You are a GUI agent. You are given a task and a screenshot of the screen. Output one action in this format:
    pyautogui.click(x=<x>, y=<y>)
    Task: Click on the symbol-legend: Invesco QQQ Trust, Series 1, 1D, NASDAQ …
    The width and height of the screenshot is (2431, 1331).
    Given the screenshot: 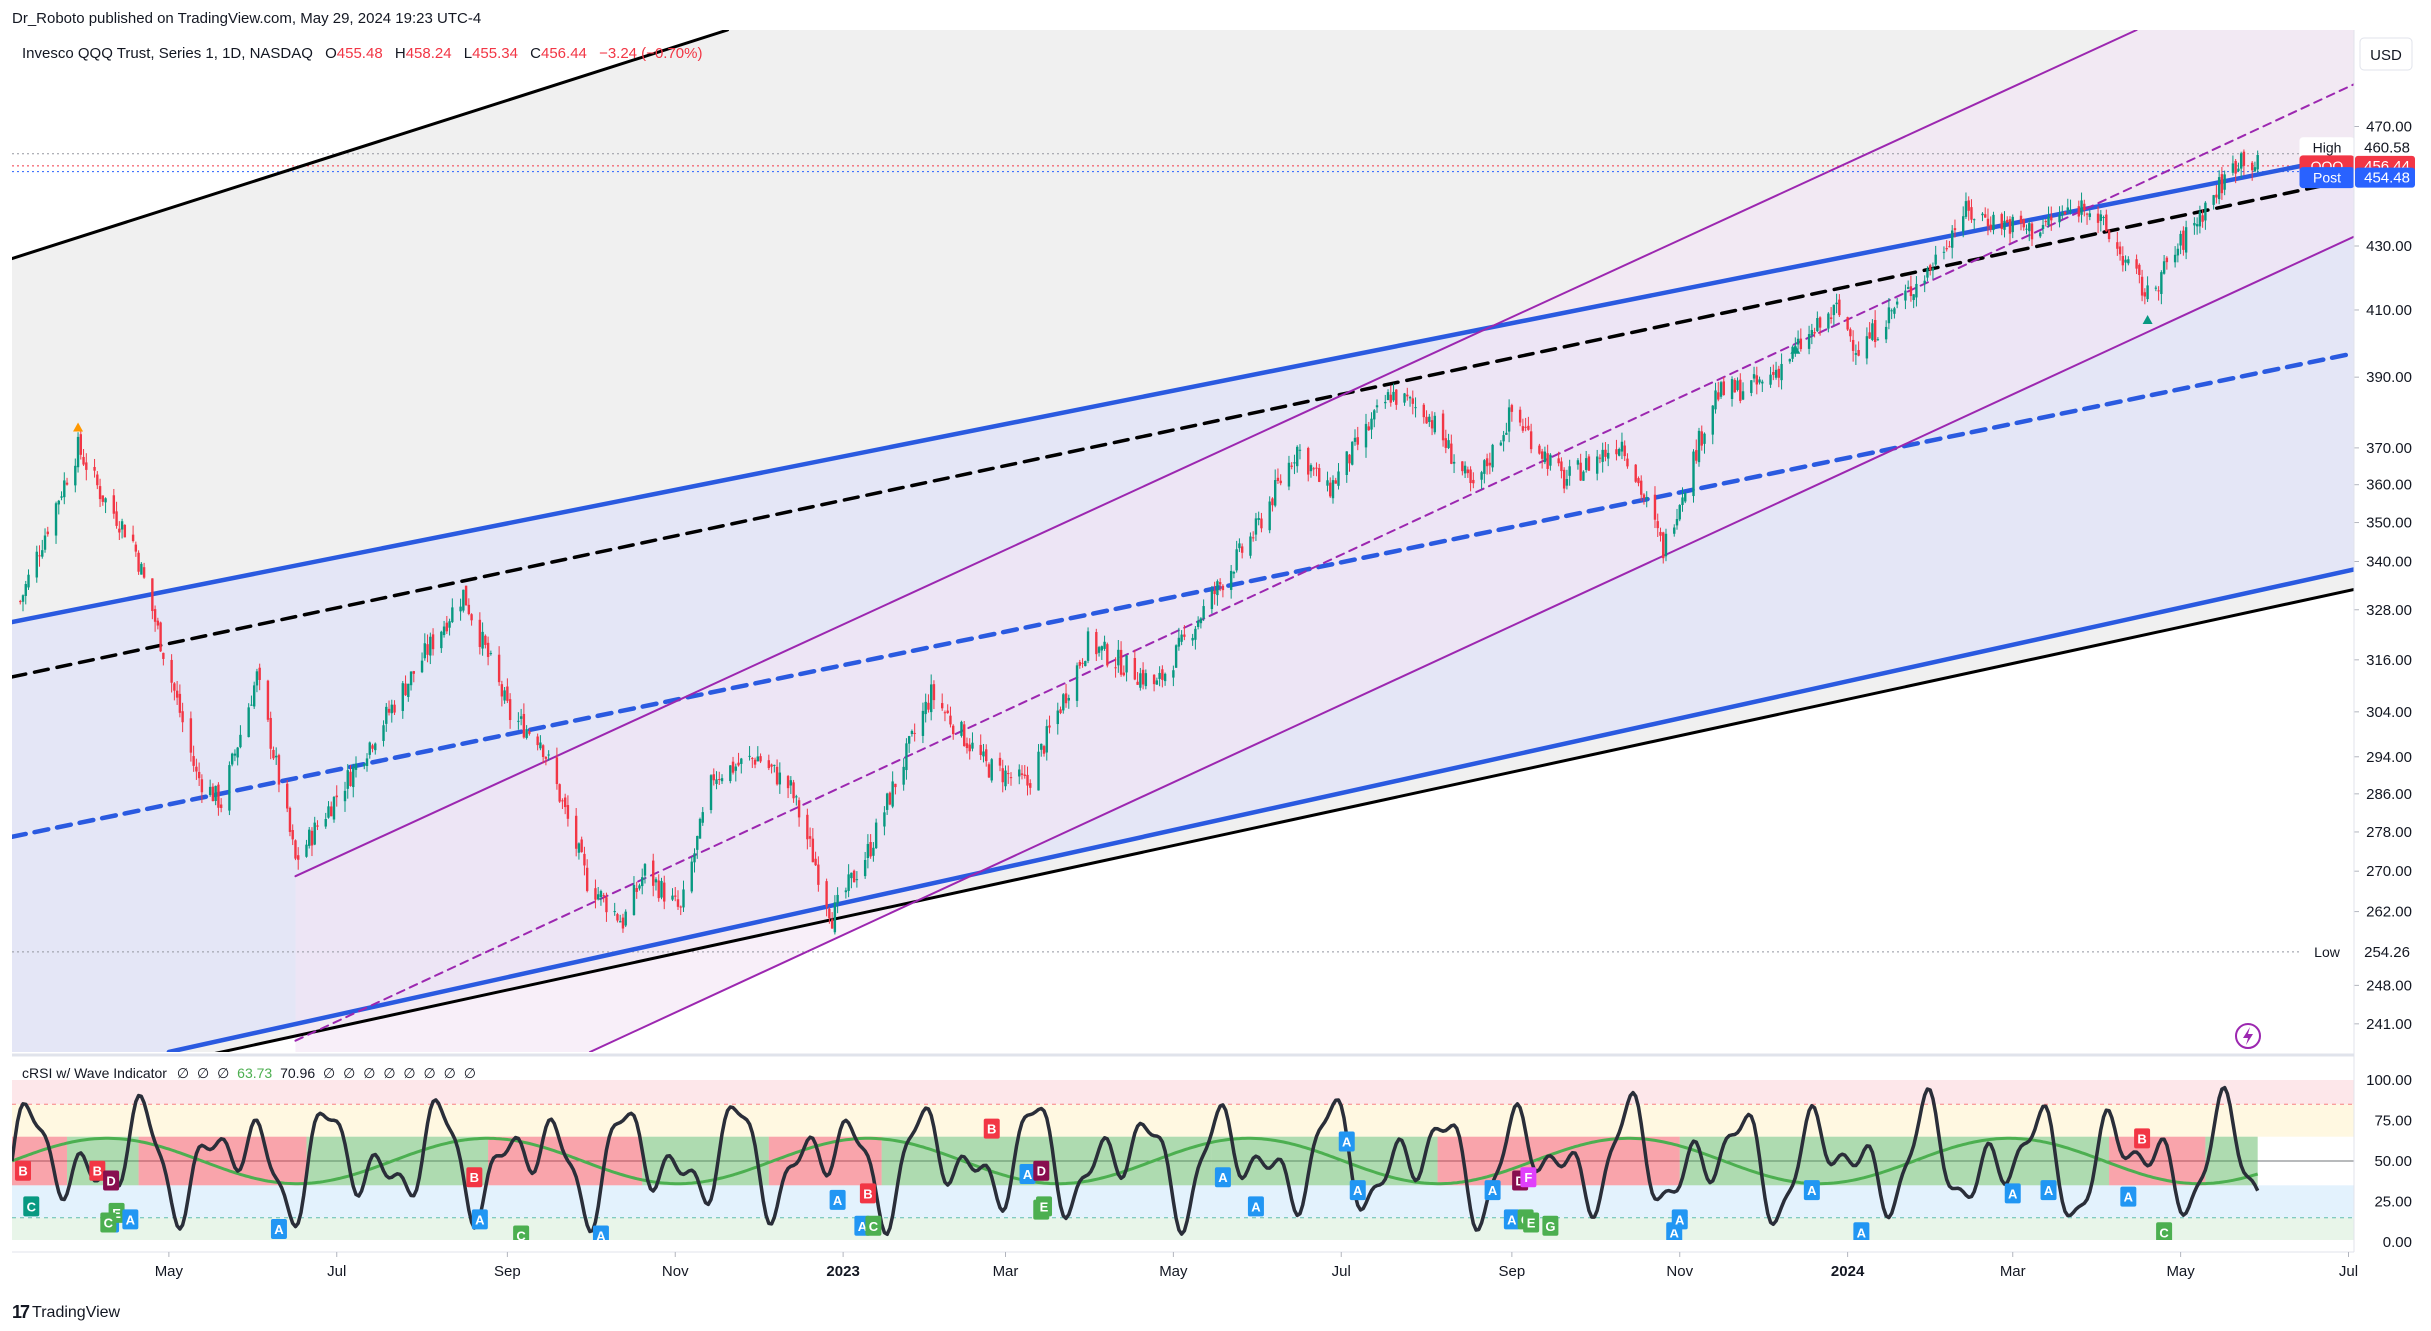 What is the action you would take?
    pyautogui.click(x=362, y=53)
    